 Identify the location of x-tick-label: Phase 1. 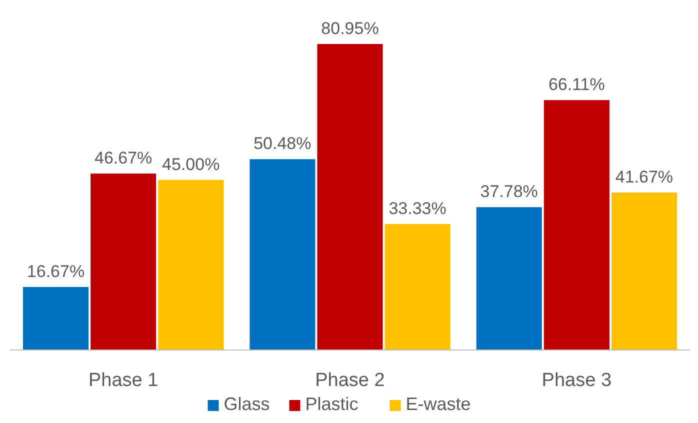
(123, 380).